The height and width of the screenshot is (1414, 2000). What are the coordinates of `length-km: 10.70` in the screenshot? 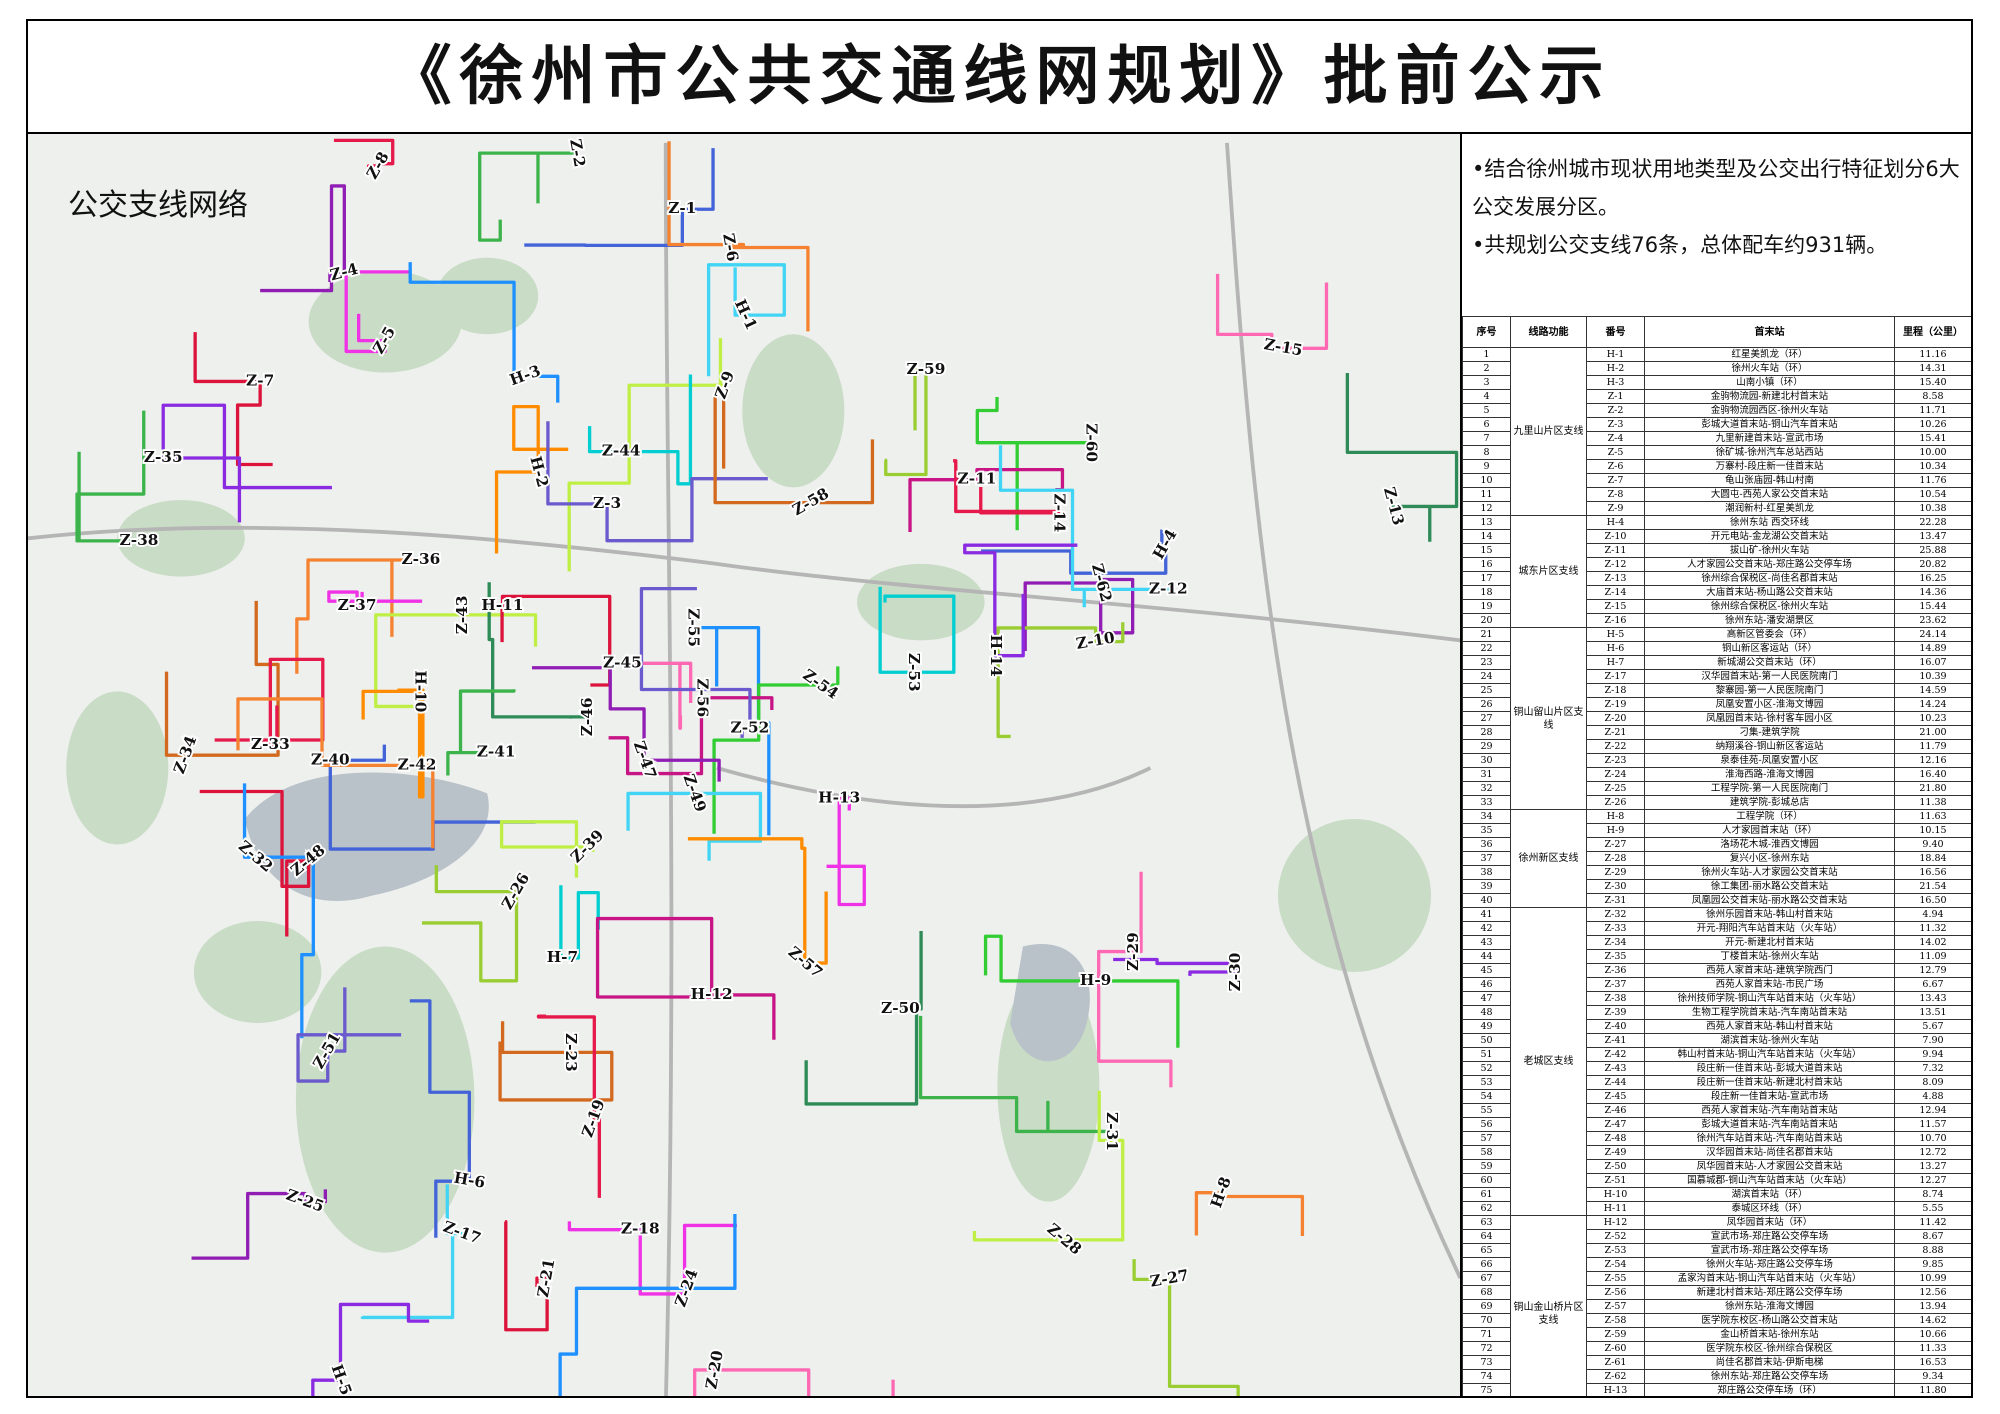 It's located at (1932, 1138).